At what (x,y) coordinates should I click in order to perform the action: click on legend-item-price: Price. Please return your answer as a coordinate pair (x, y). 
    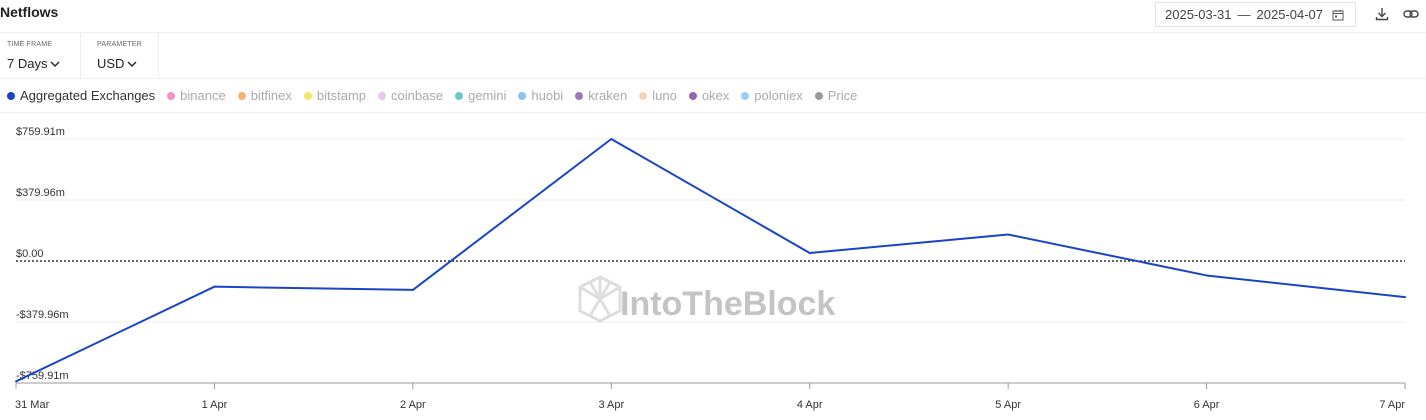
    Looking at the image, I should click on (836, 95).